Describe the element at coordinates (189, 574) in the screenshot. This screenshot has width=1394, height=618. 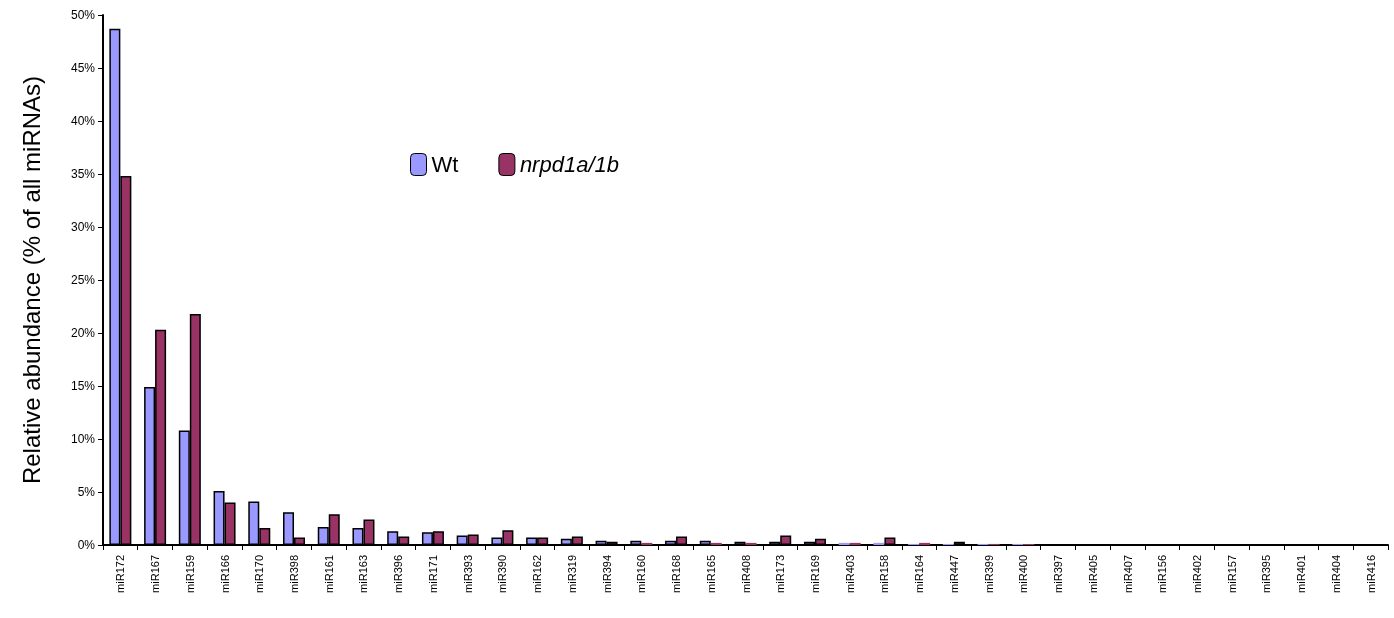
I see `x-tick-label: miR159` at that location.